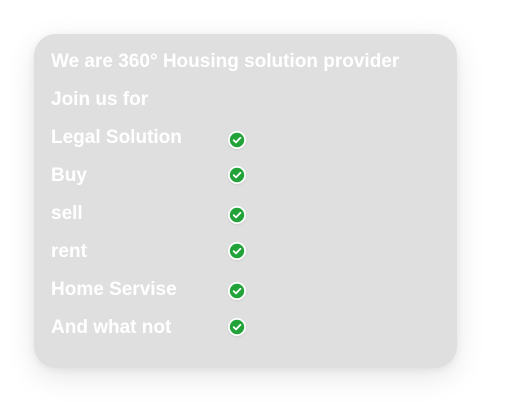  I want to click on list-item-label: sell, so click(67, 213).